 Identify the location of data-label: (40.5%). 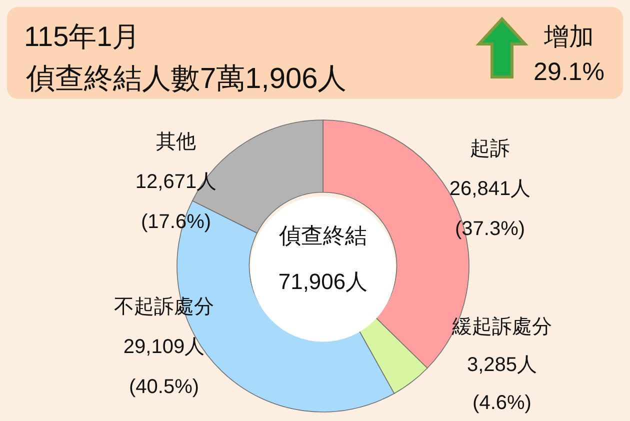
(164, 387).